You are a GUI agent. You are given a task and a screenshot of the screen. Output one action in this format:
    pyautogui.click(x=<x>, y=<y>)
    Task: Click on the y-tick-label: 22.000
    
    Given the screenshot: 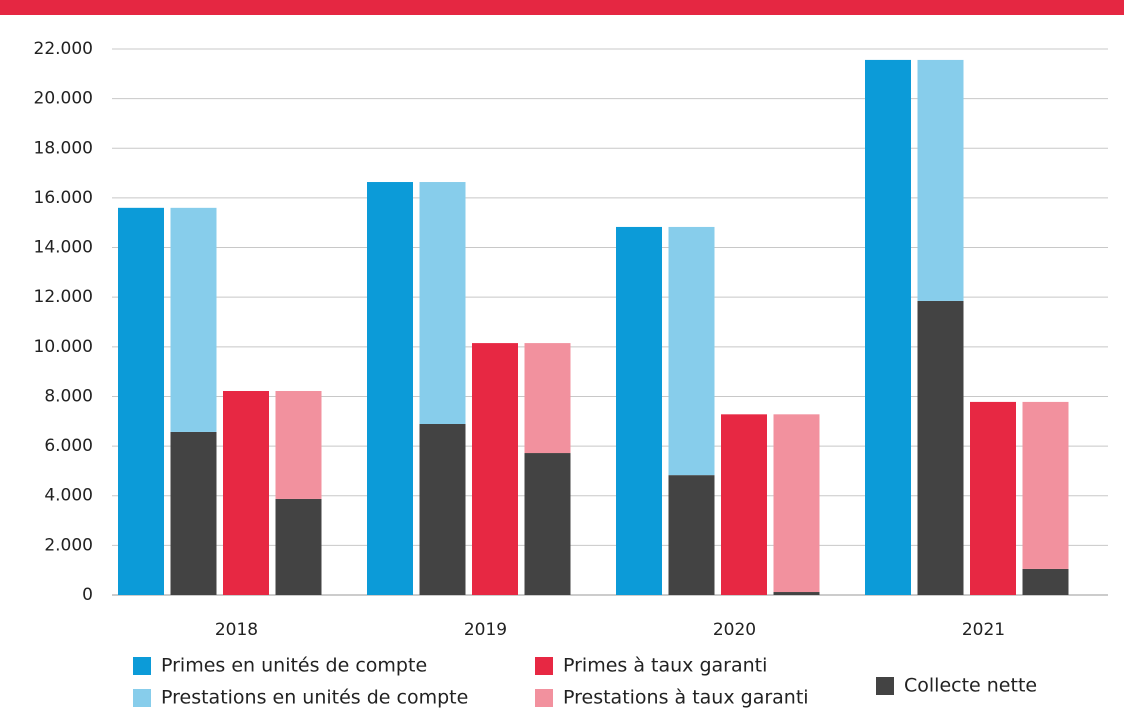 What is the action you would take?
    pyautogui.click(x=63, y=49)
    